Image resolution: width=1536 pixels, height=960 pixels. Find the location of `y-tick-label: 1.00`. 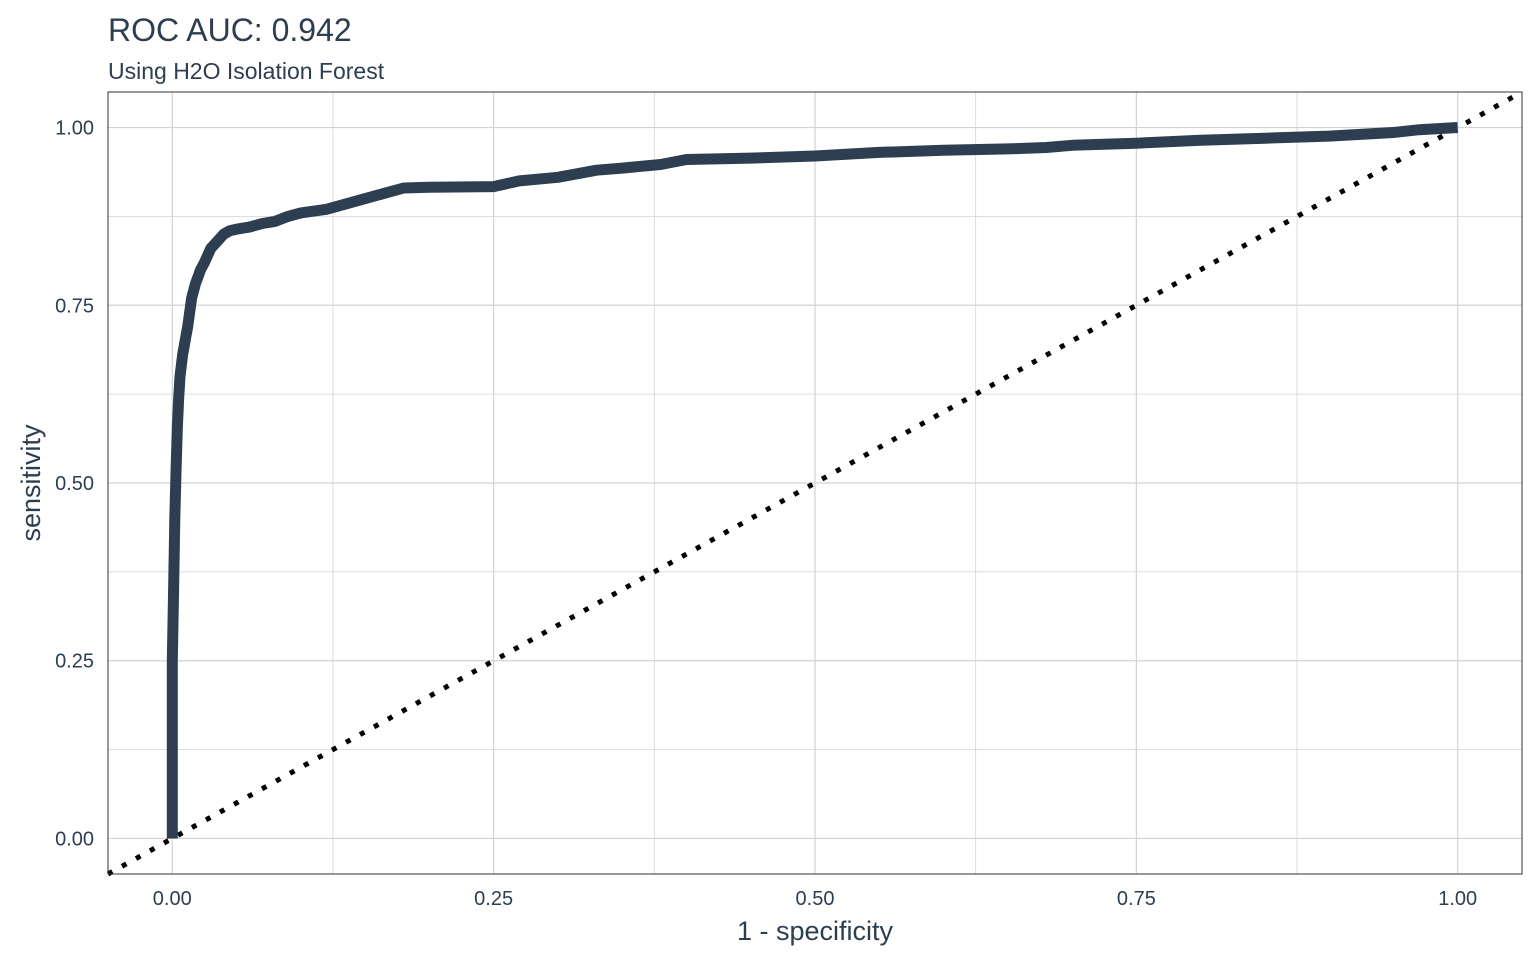

y-tick-label: 1.00 is located at coordinates (74, 129).